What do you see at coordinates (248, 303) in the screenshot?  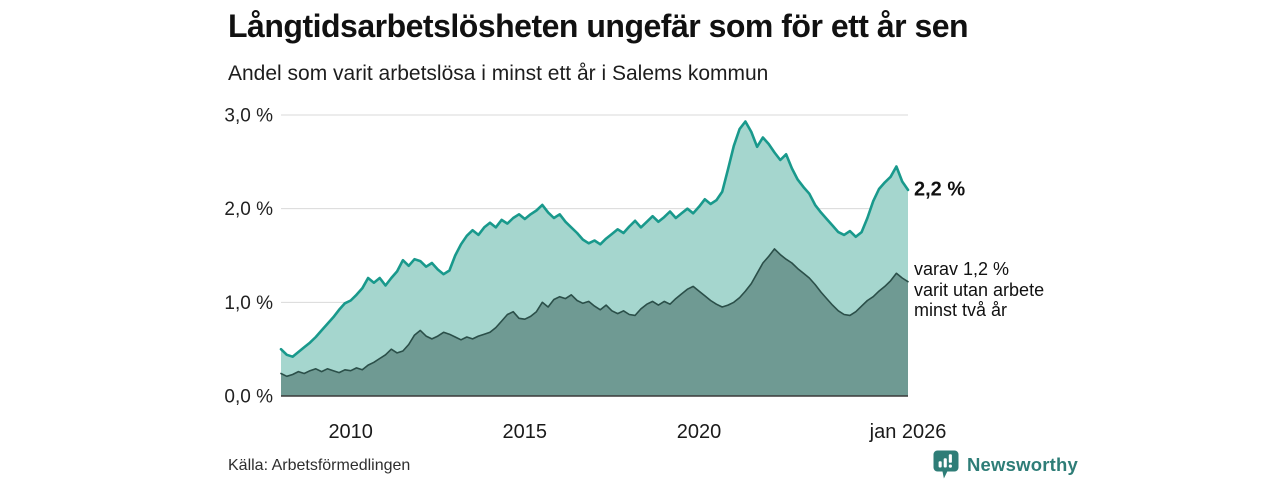 I see `y-axis-label: 1,0 %` at bounding box center [248, 303].